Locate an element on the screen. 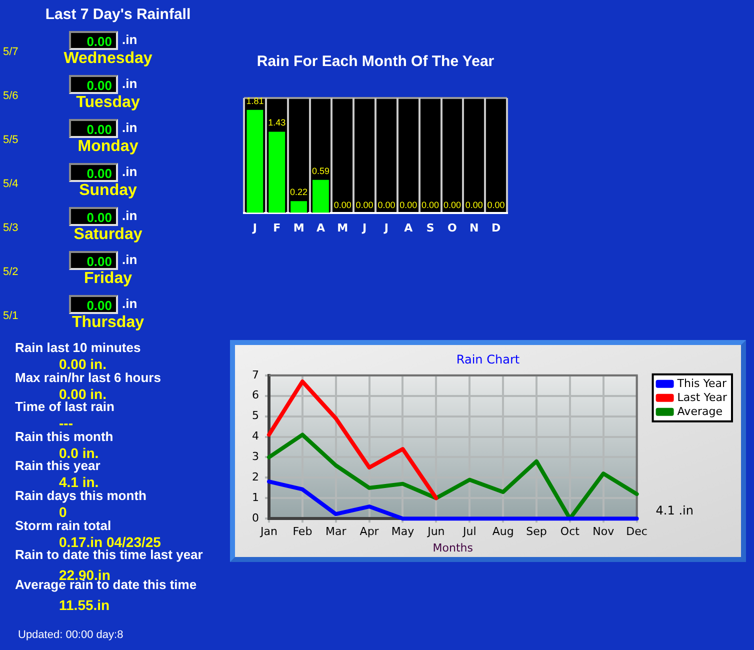 The height and width of the screenshot is (650, 754). x-tick-label: Mar is located at coordinates (336, 531).